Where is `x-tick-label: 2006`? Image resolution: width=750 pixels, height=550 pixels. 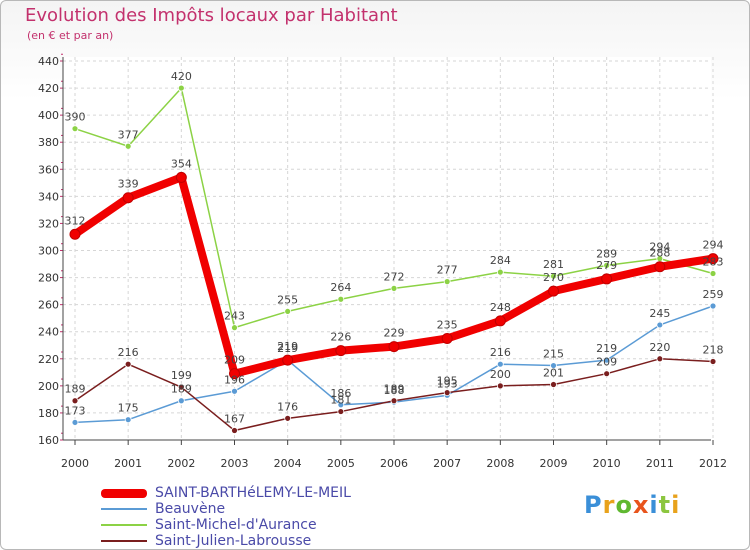 x-tick-label: 2006 is located at coordinates (394, 463).